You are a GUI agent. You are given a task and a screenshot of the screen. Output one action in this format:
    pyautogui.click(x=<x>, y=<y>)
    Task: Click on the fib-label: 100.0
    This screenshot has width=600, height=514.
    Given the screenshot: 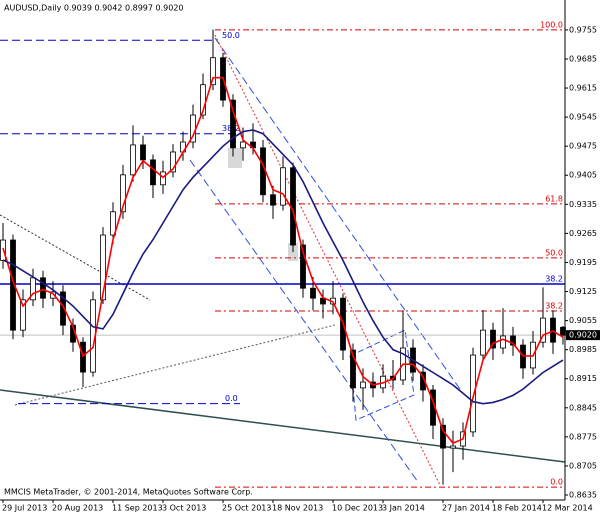 What is the action you would take?
    pyautogui.click(x=551, y=24)
    